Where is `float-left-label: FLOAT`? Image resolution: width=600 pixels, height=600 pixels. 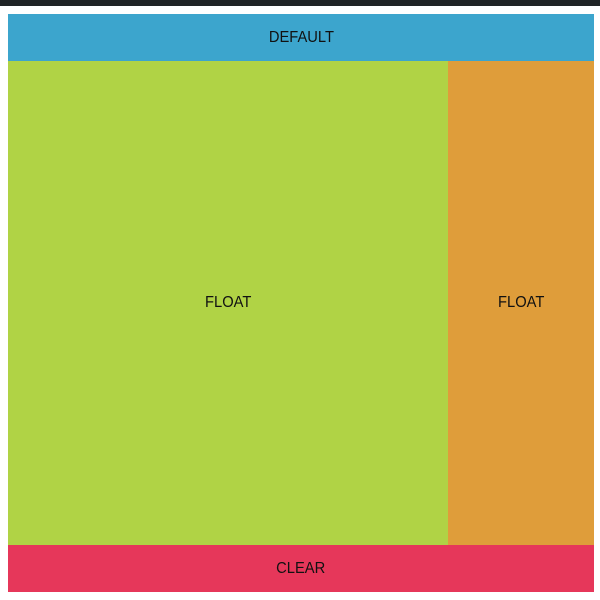 float-left-label: FLOAT is located at coordinates (228, 302).